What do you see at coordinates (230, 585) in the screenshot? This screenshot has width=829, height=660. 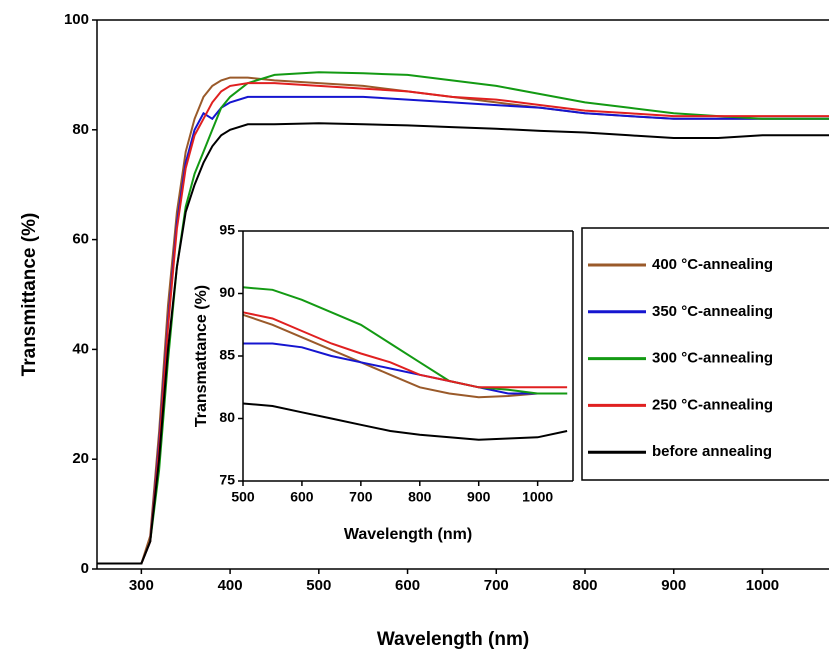 I see `x-tick-label: 400` at bounding box center [230, 585].